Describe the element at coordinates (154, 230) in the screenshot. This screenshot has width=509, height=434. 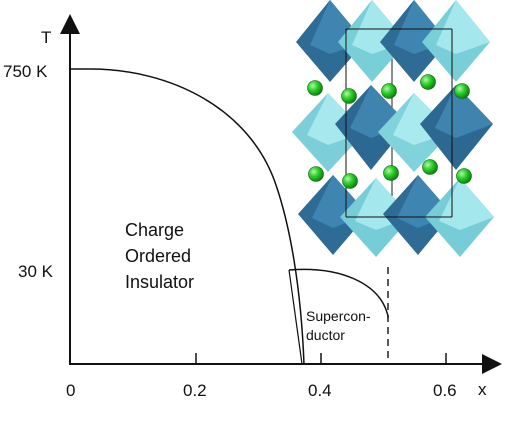
I see `charge-ordered-label-line1: Charge` at that location.